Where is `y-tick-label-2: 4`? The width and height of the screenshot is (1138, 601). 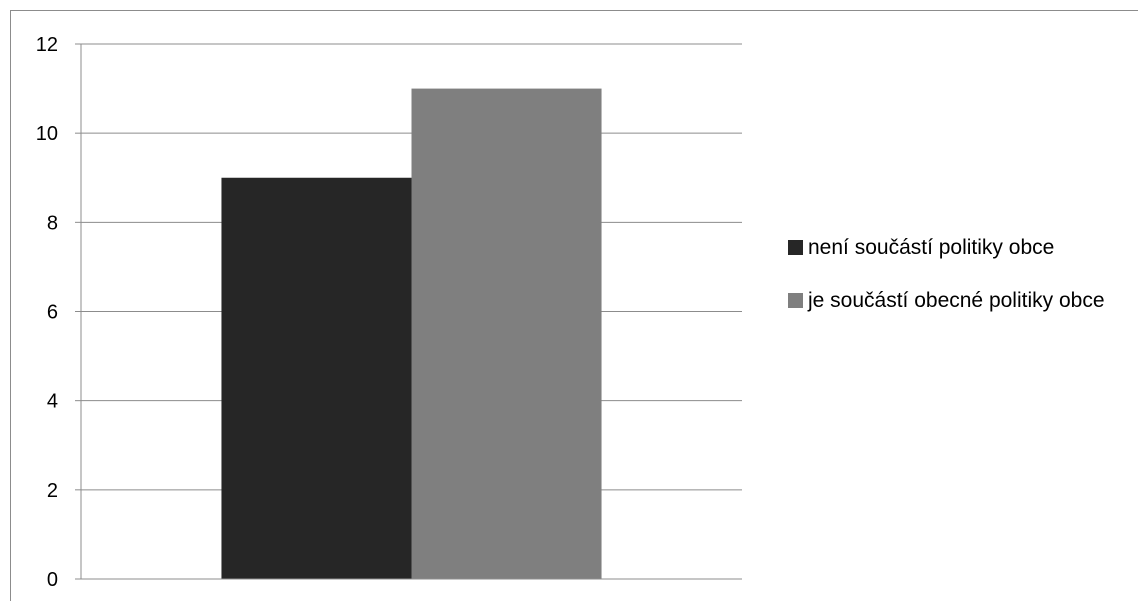 y-tick-label-2: 4 is located at coordinates (52, 402).